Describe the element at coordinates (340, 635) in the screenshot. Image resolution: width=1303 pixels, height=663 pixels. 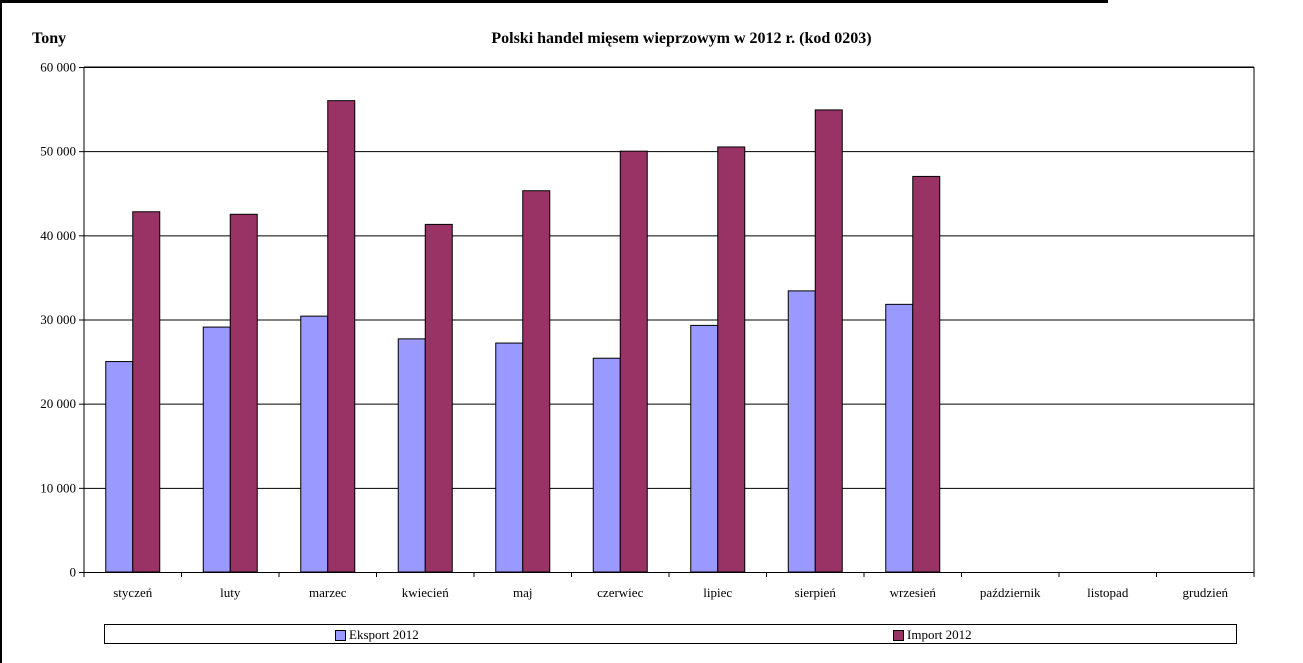
I see `legend-swatch-export` at that location.